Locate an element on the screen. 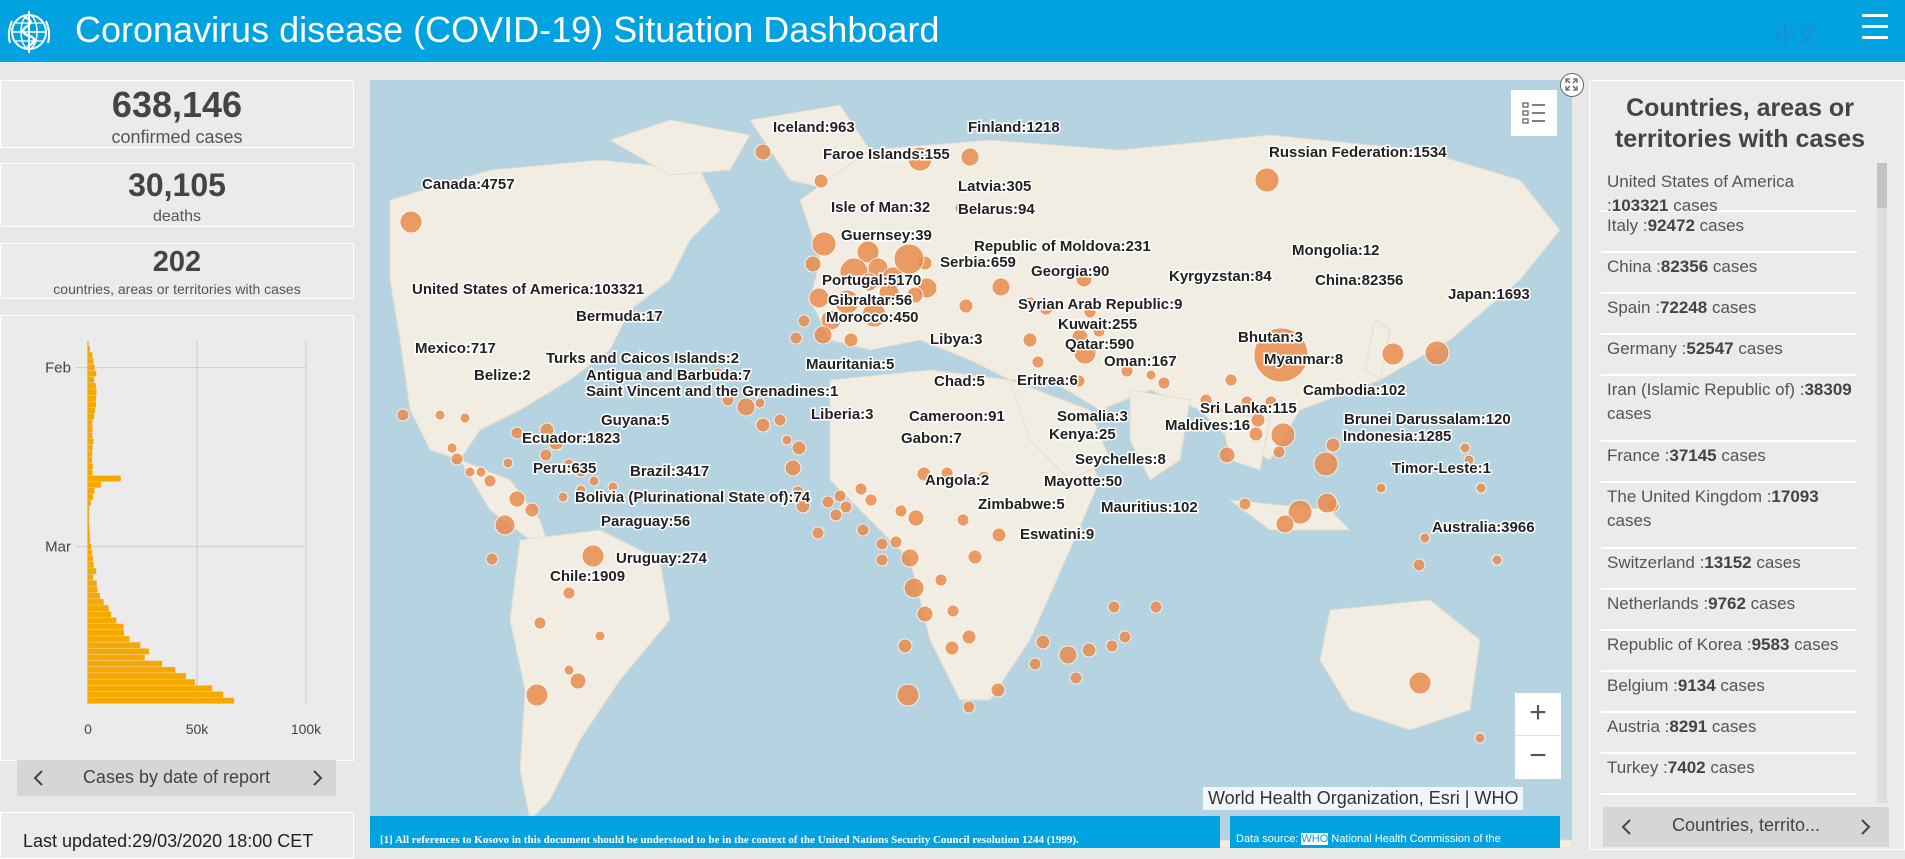 The width and height of the screenshot is (1905, 859). chevron-left-icon is located at coordinates (39, 778).